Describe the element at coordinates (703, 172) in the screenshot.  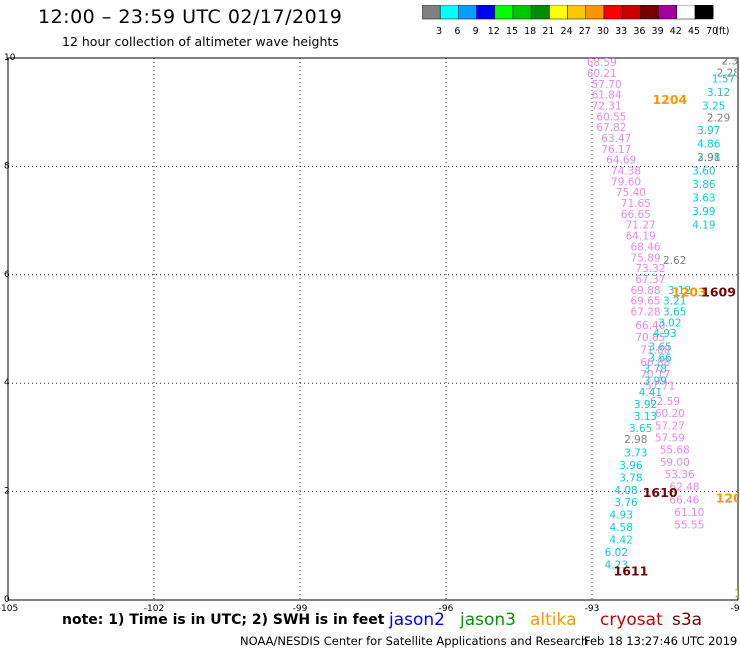
I see `data-point-label: 3.60` at that location.